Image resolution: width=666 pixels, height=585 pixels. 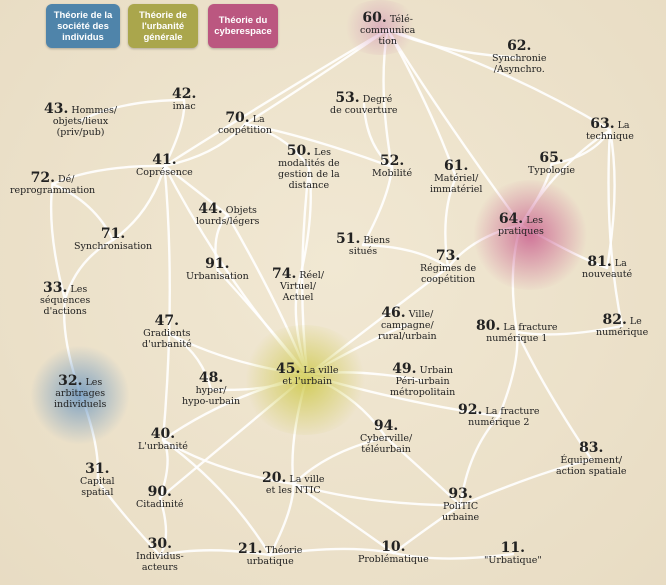 I want to click on concept-label-line: Actuel, so click(x=298, y=297).